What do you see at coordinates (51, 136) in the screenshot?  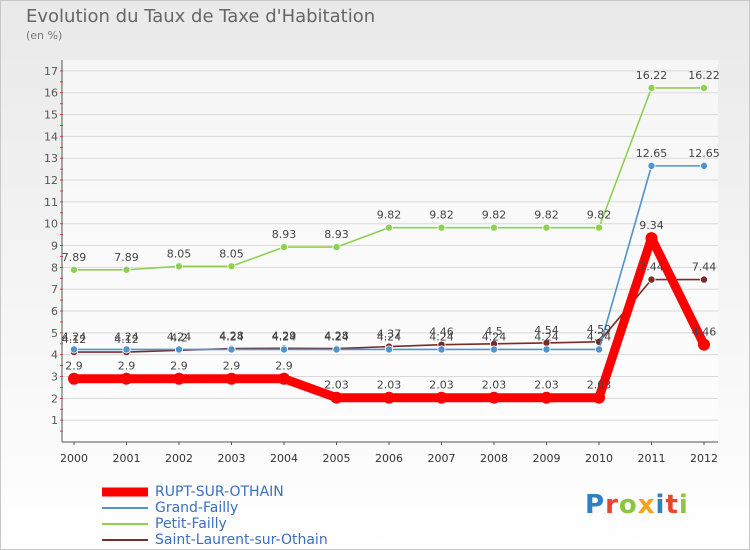 I see `y-tick-label: 14` at bounding box center [51, 136].